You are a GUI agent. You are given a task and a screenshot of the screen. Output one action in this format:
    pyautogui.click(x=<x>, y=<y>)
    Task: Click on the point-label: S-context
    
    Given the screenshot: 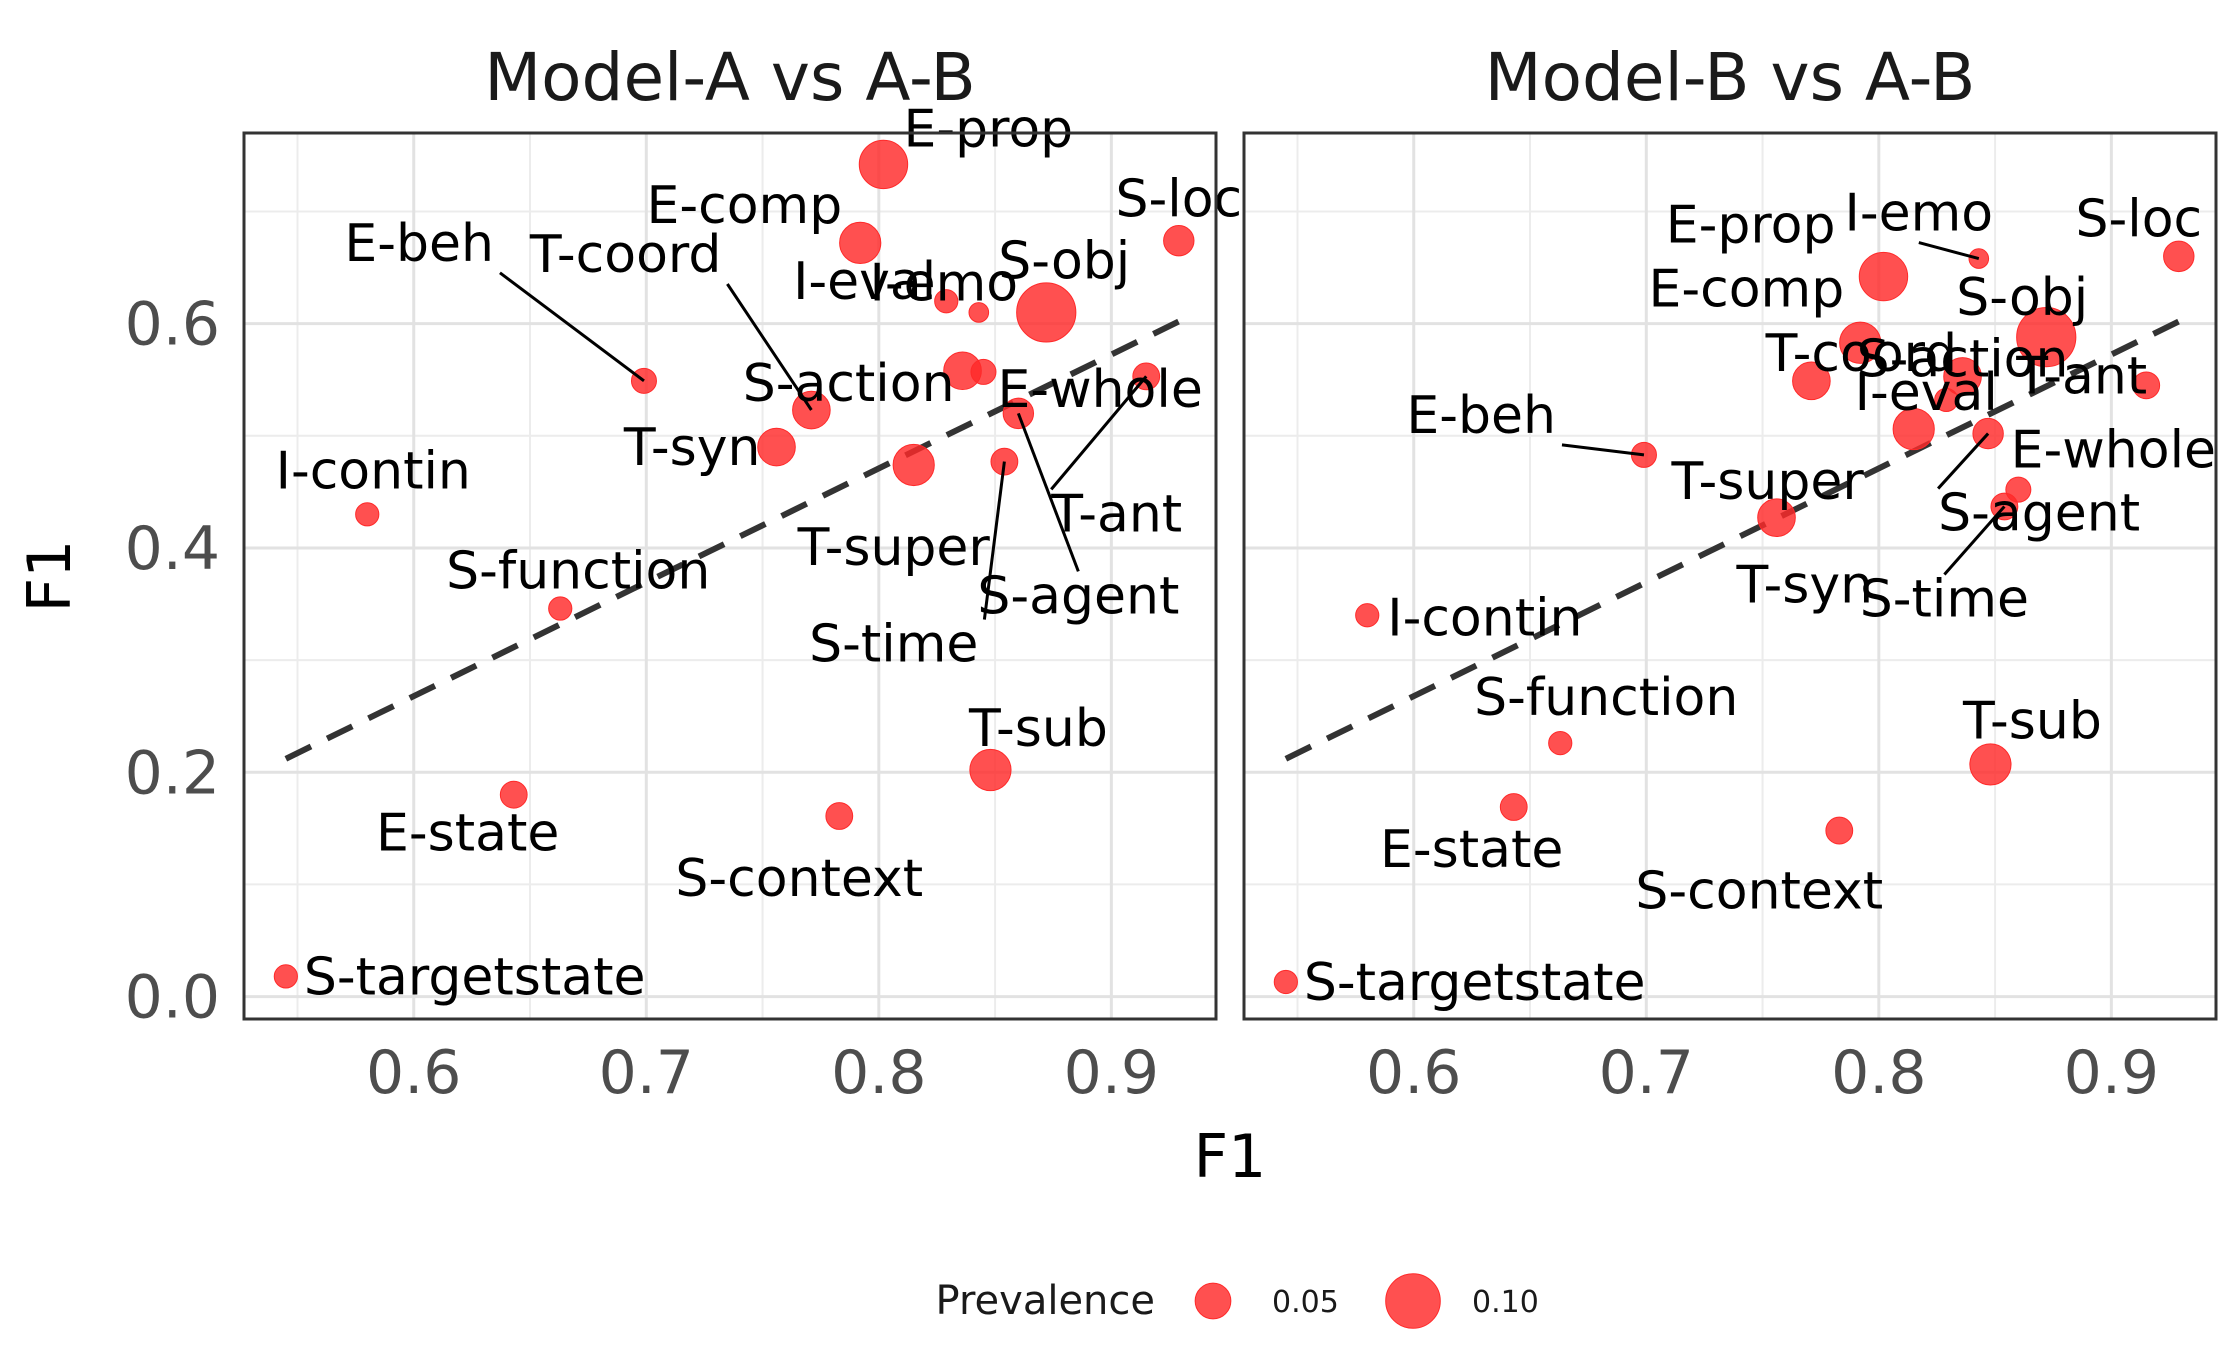 What is the action you would take?
    pyautogui.click(x=1759, y=892)
    